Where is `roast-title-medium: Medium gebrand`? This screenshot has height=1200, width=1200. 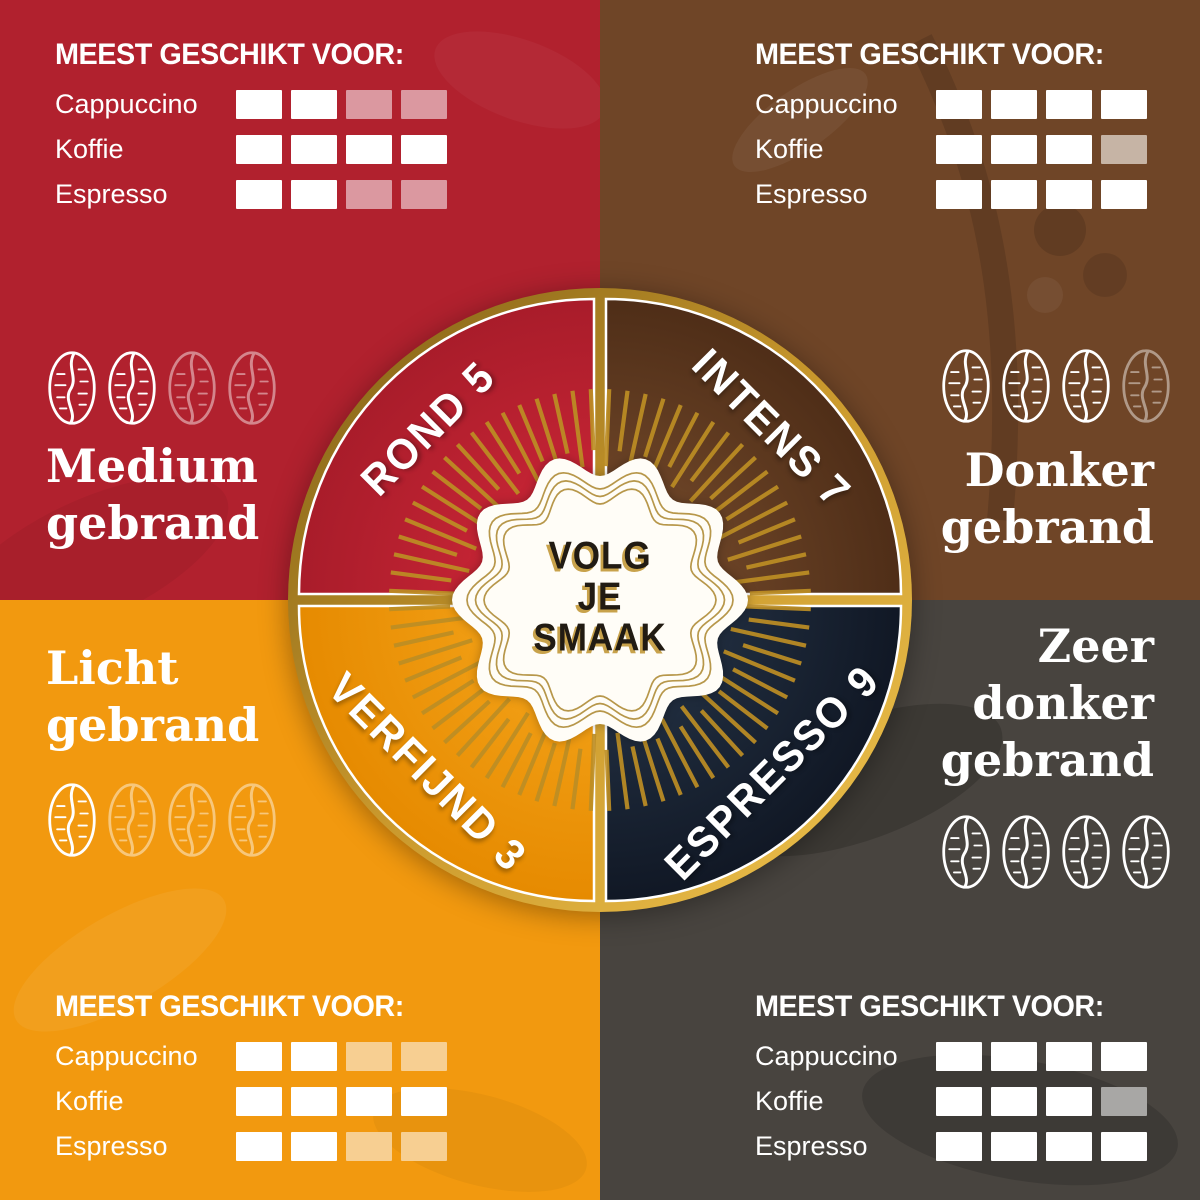
roast-title-medium: Medium gebrand is located at coordinates (153, 494).